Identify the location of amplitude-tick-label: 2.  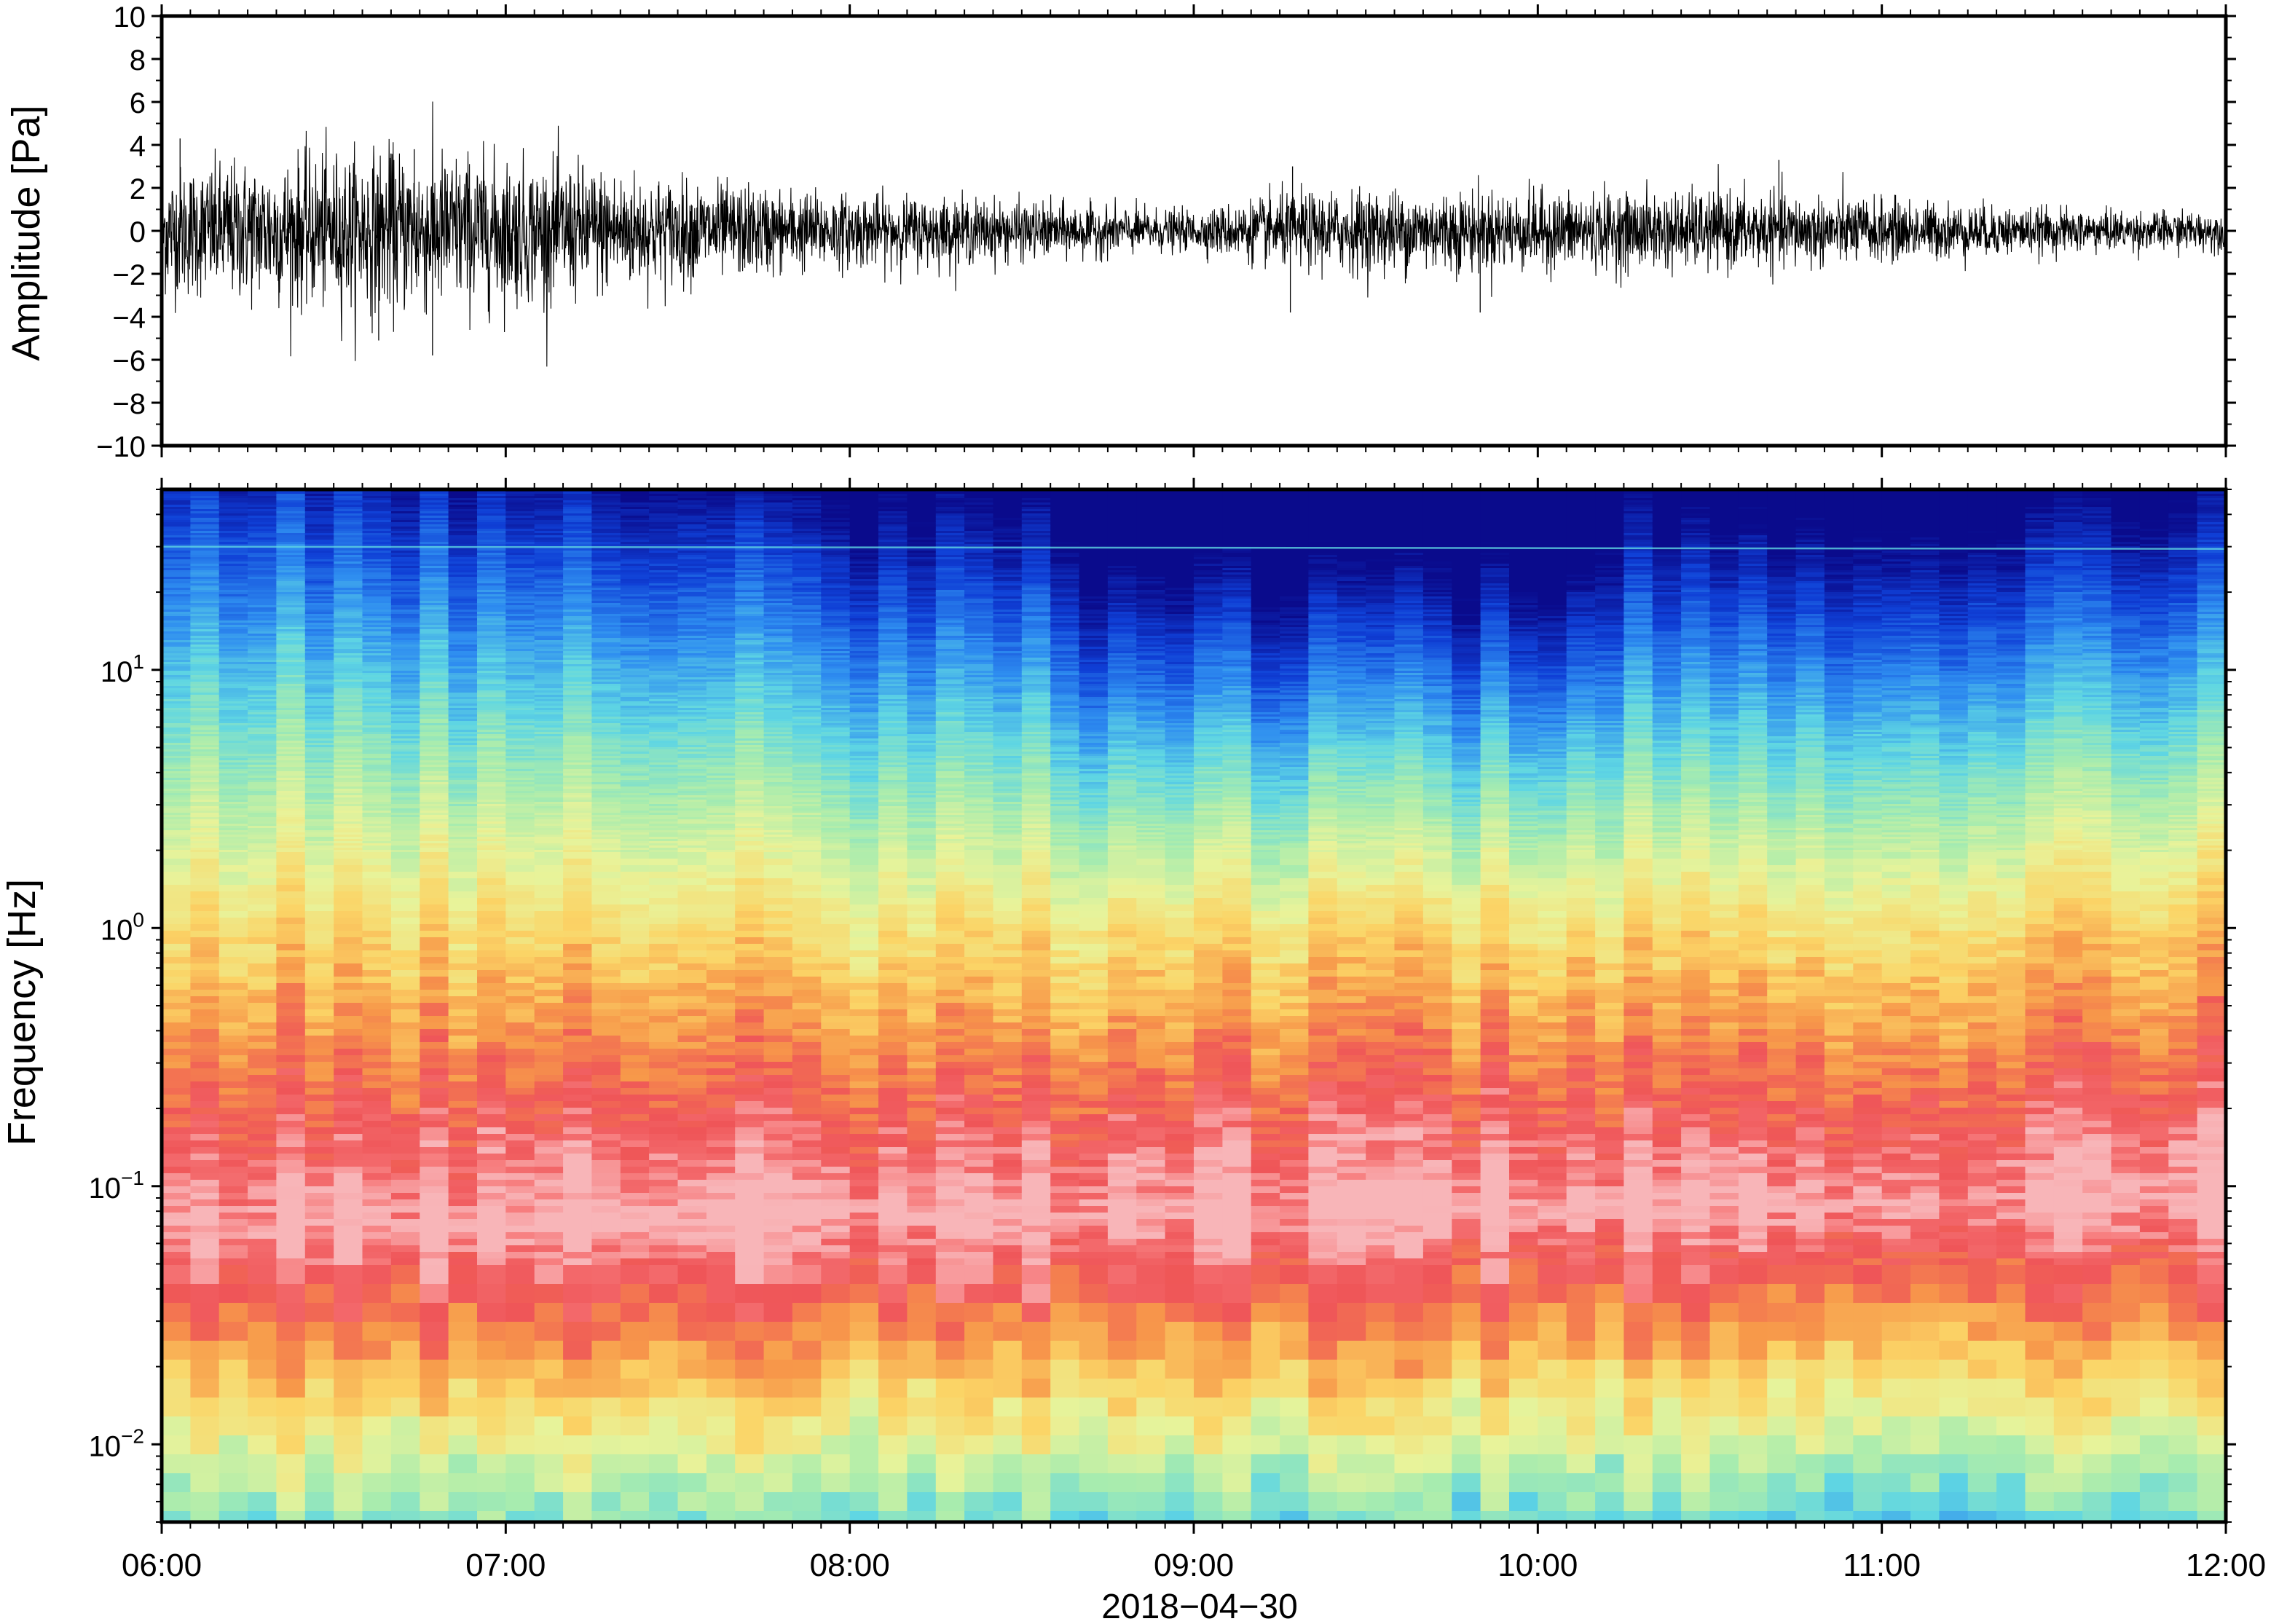
(138, 189).